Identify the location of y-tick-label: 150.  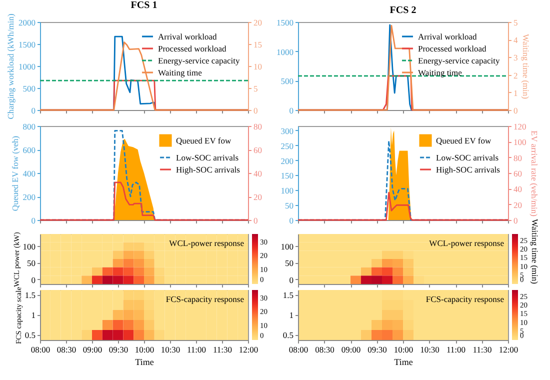
(287, 175).